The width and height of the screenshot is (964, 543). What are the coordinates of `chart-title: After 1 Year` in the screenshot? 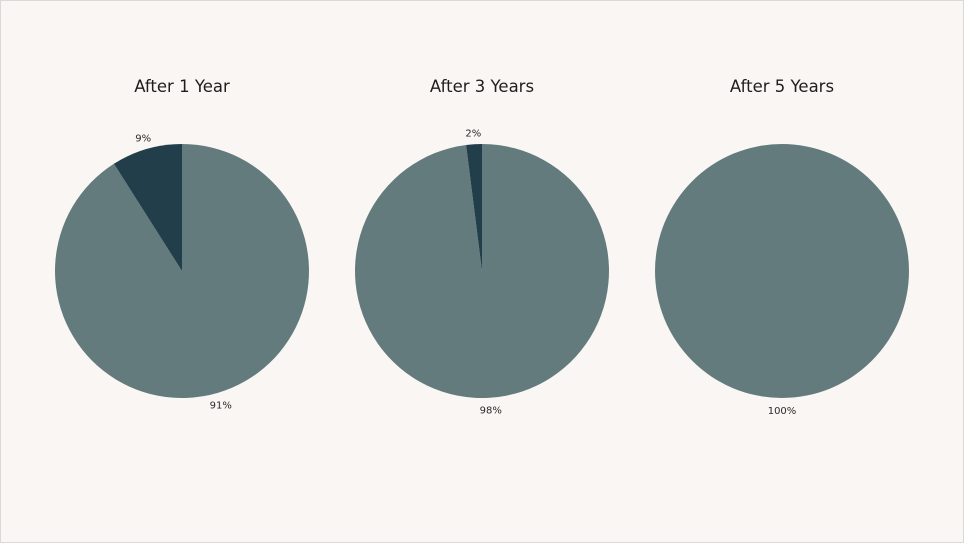 It's located at (182, 86).